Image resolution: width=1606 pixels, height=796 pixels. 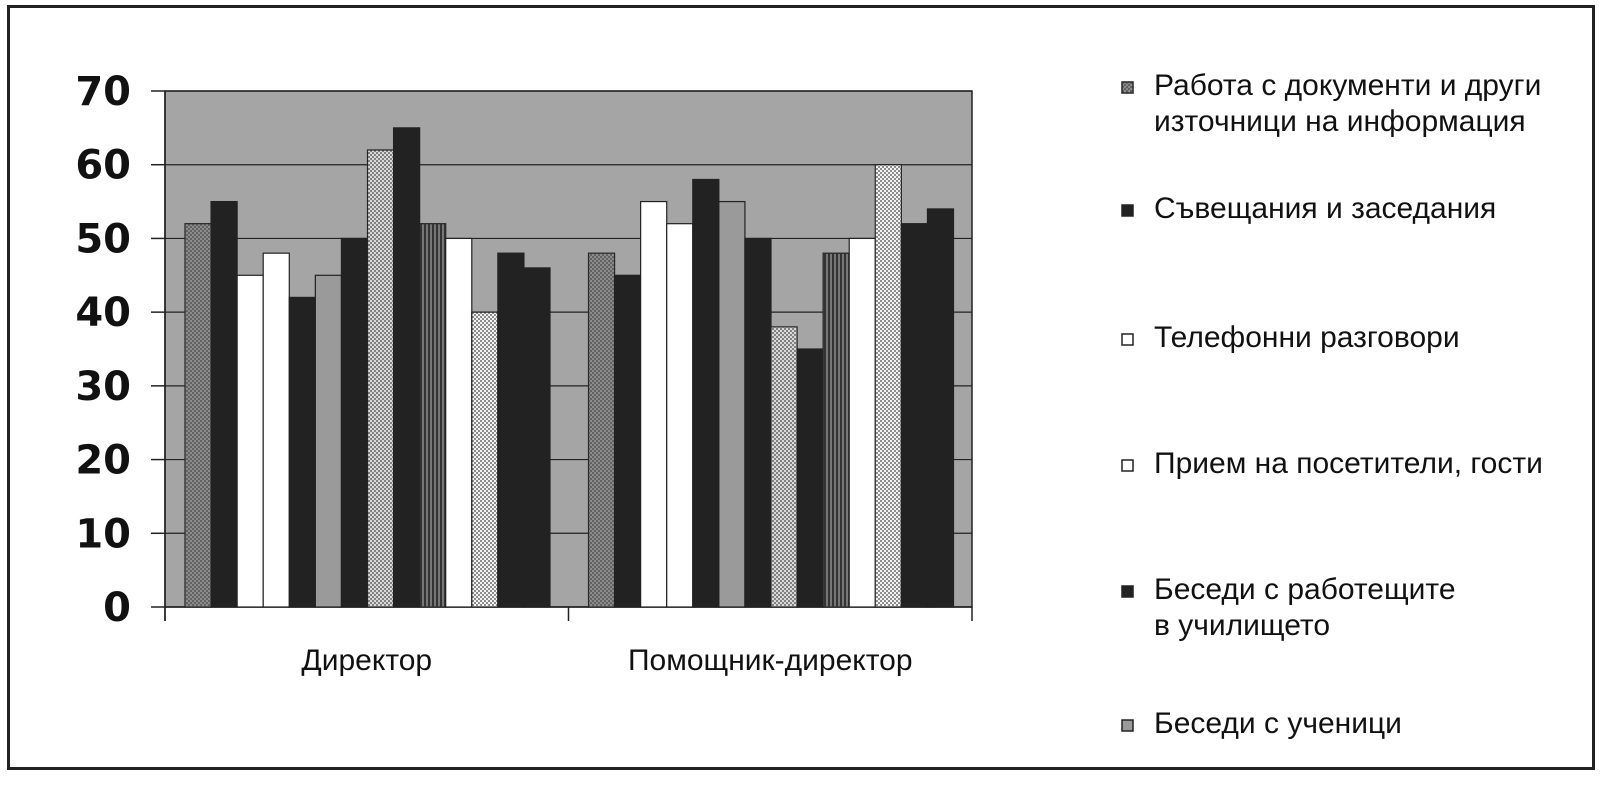 What do you see at coordinates (103, 313) in the screenshot?
I see `y-tick-label: 40` at bounding box center [103, 313].